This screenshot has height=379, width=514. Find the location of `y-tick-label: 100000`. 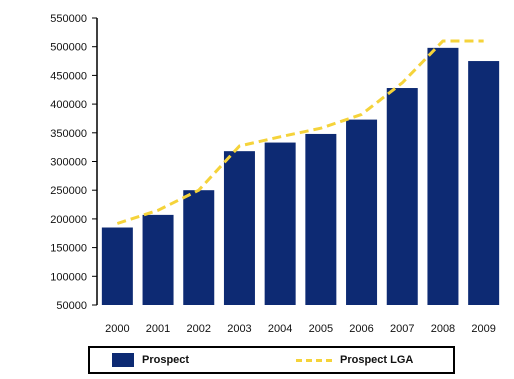

y-tick-label: 100000 is located at coordinates (68, 277).